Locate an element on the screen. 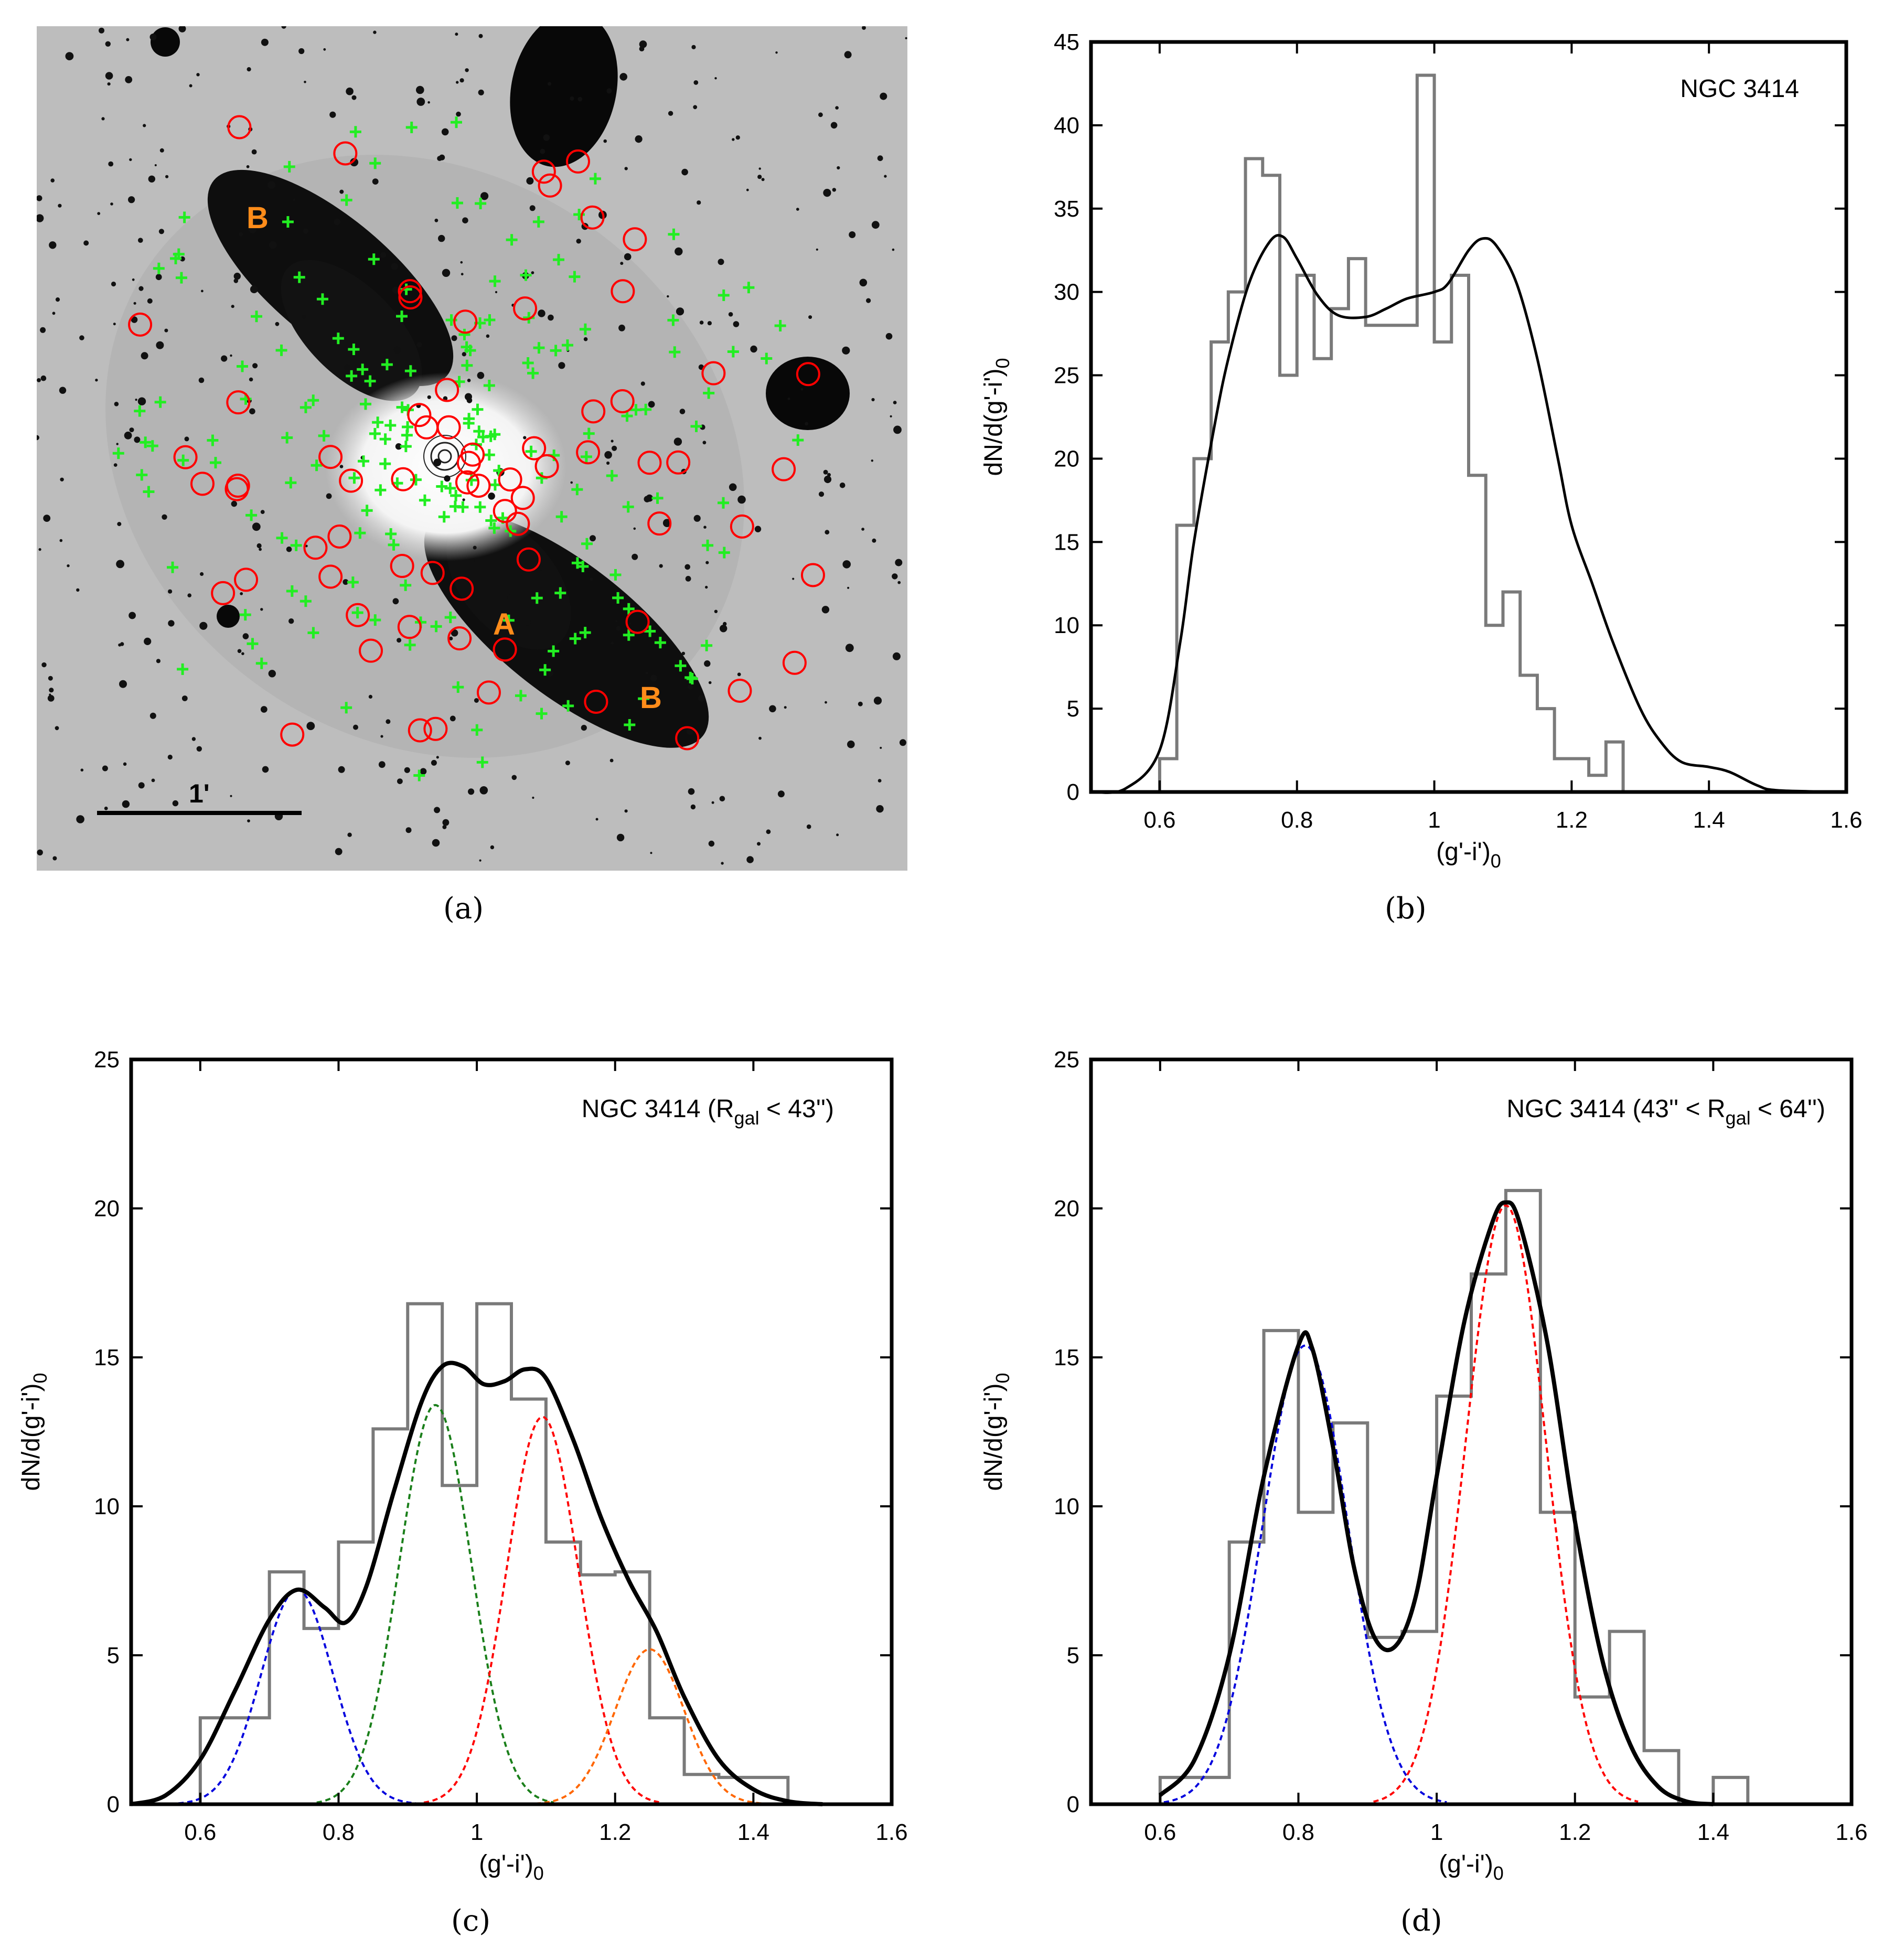  y-tick-label: 10 is located at coordinates (107, 1506).